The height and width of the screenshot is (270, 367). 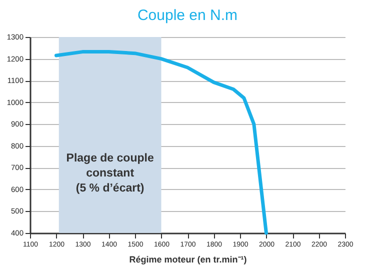 What do you see at coordinates (110, 173) in the screenshot?
I see `band-label: Plage de couple constant (5 % d’écart)` at bounding box center [110, 173].